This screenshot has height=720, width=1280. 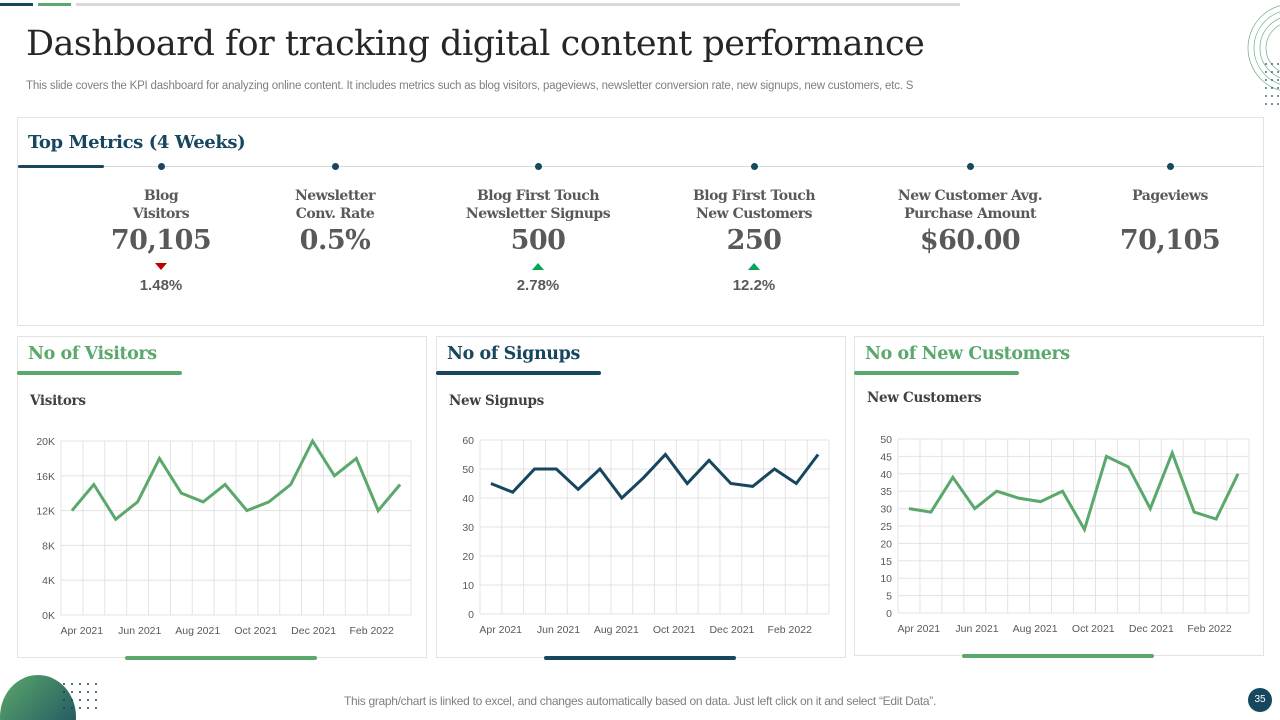 I want to click on metric-label: Blog Visitors, so click(x=161, y=205).